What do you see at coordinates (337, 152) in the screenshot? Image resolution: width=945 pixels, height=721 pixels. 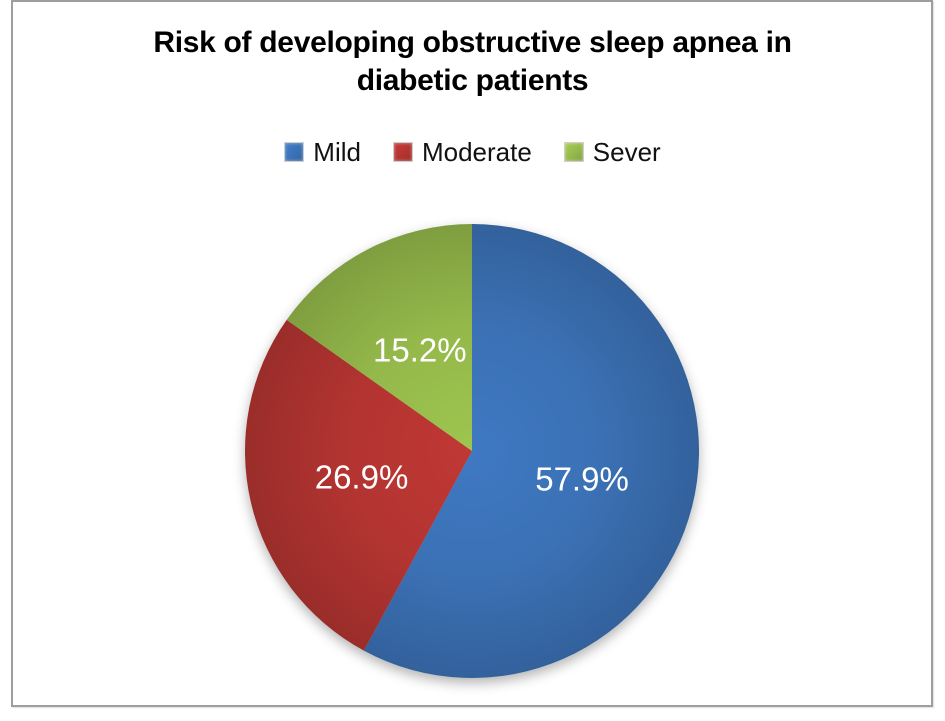 I see `legend-label-mild: Mild` at bounding box center [337, 152].